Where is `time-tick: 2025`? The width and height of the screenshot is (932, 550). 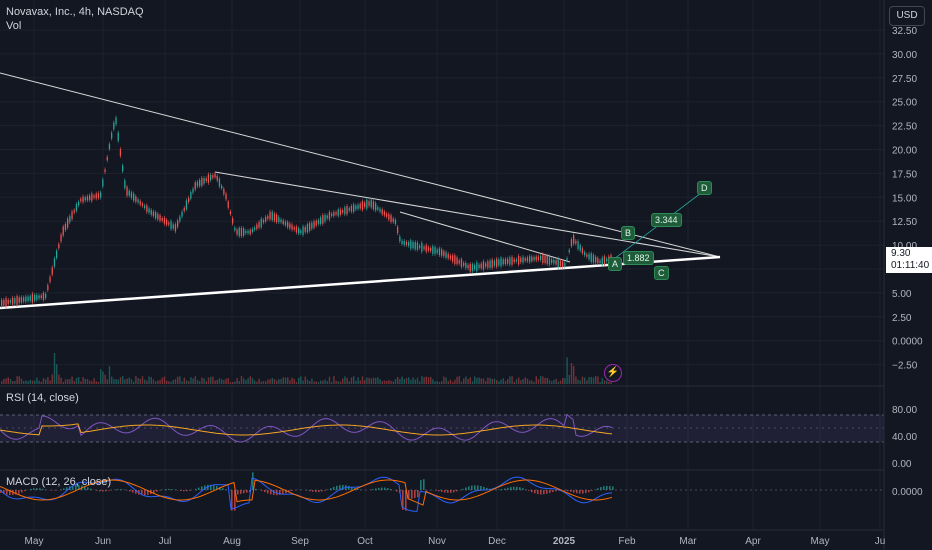
time-tick: 2025 is located at coordinates (564, 541).